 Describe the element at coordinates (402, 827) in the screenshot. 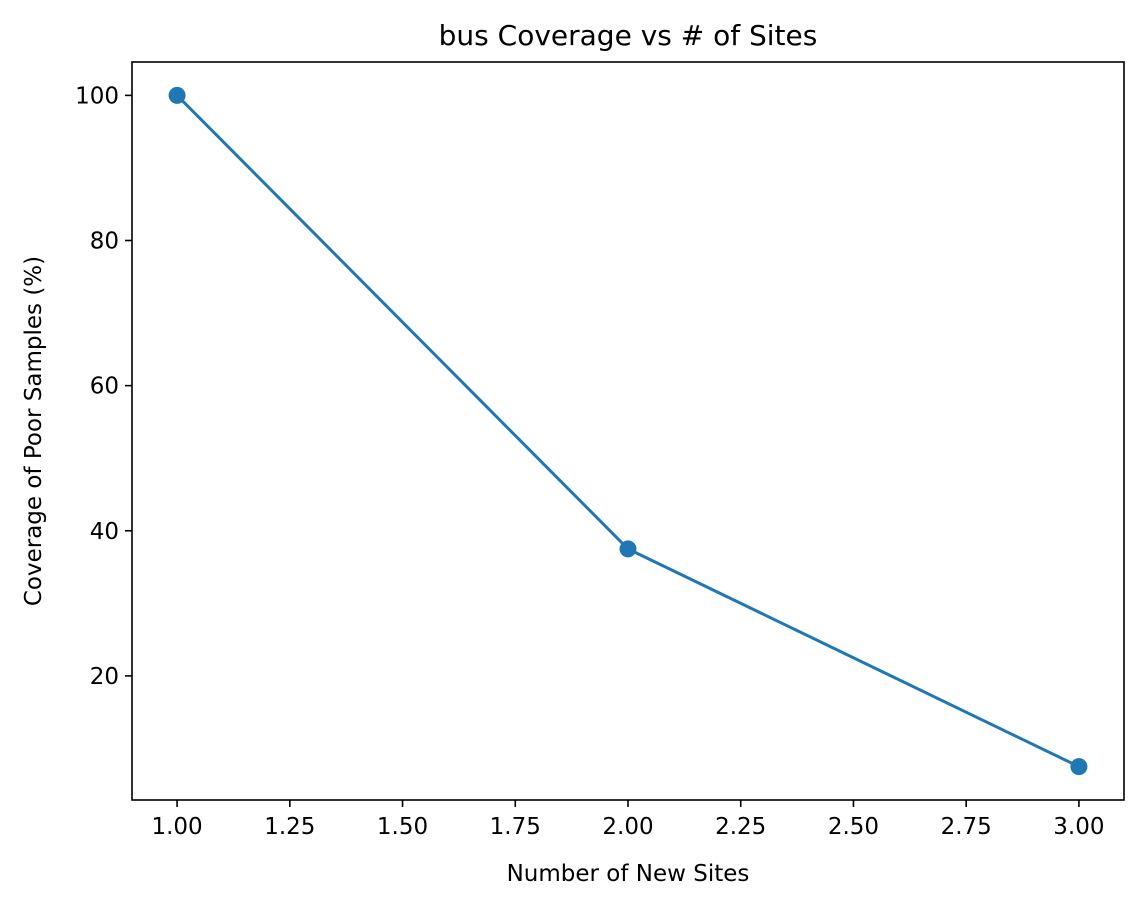

I see `x-tick-label: 1.50` at that location.